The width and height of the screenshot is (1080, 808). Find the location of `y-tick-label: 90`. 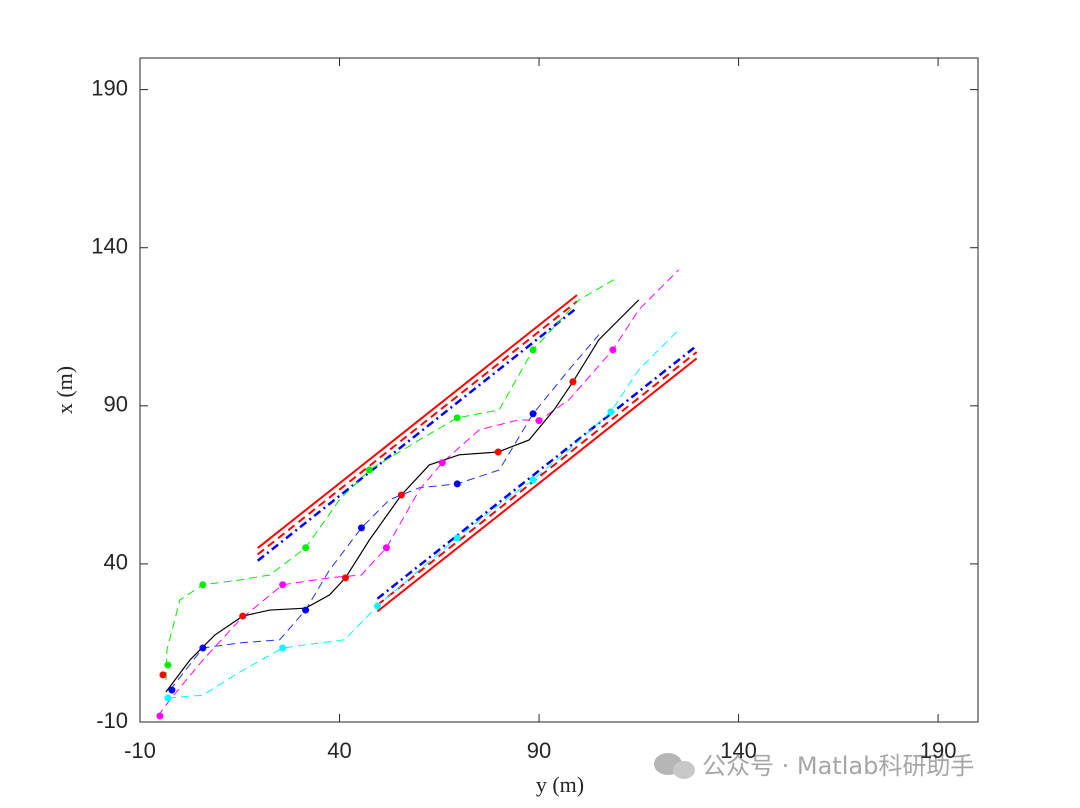

y-tick-label: 90 is located at coordinates (116, 404).